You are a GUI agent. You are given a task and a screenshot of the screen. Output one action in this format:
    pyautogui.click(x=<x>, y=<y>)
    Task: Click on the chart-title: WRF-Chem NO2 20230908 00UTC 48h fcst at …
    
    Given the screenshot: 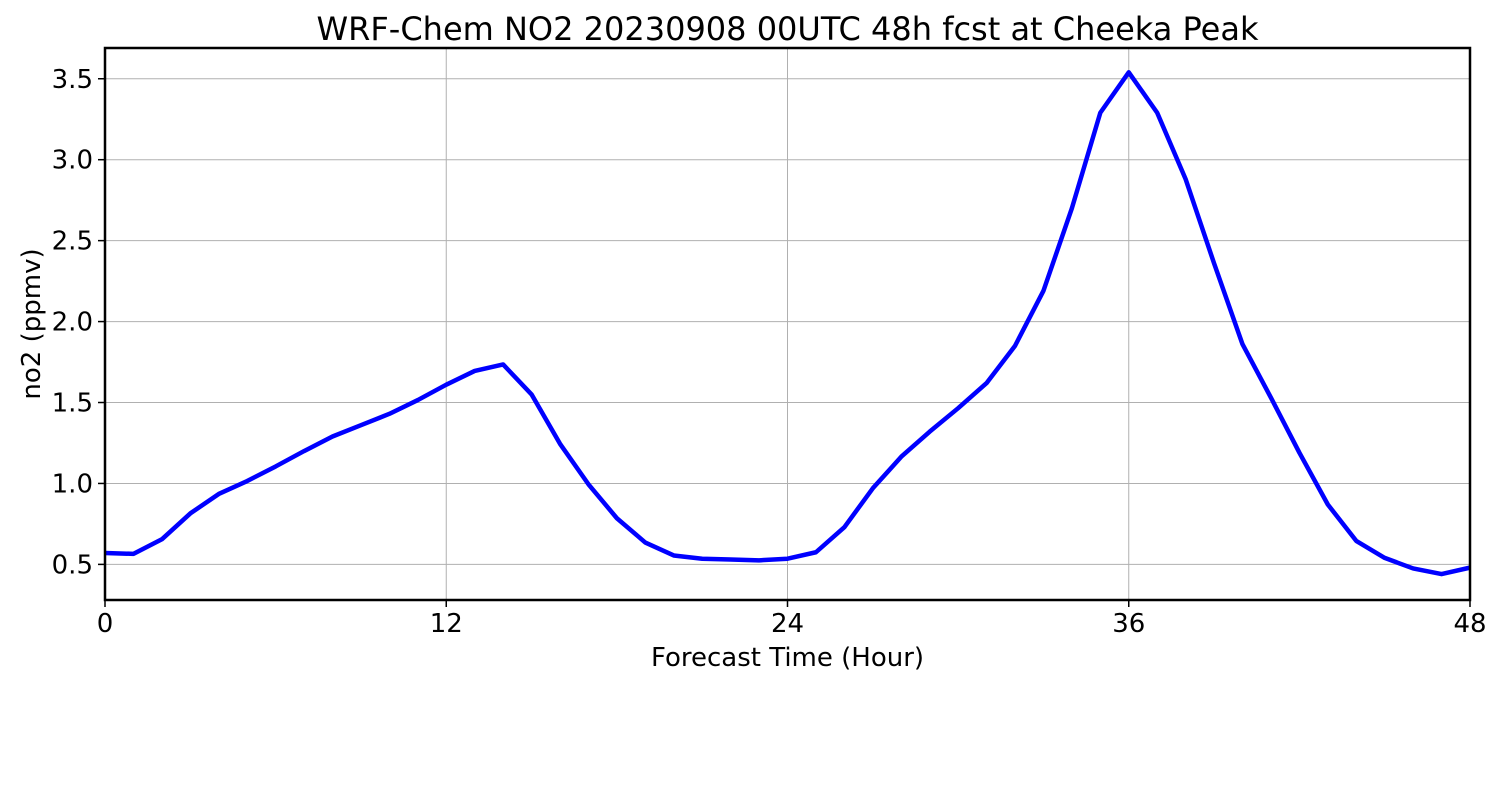 What is the action you would take?
    pyautogui.click(x=788, y=29)
    